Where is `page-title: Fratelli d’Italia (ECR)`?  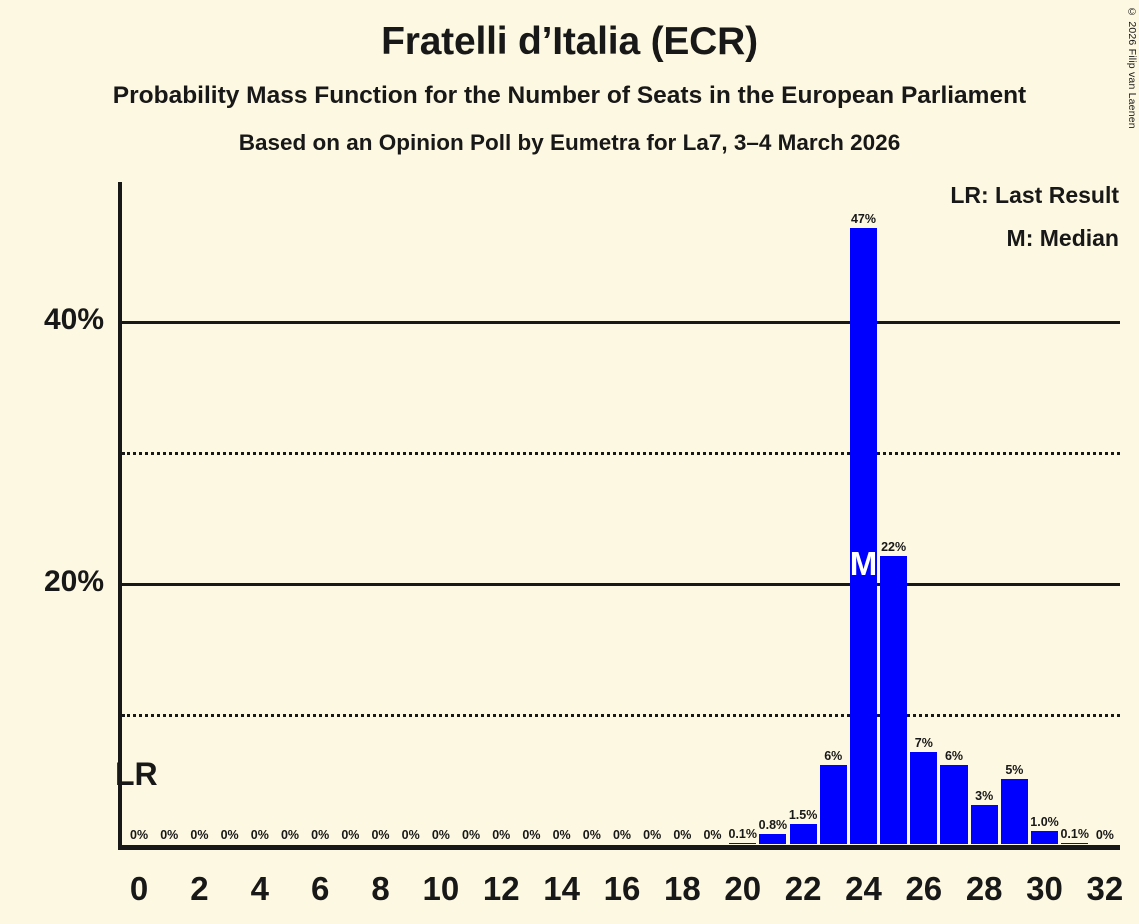
page-title: Fratelli d’Italia (ECR) is located at coordinates (569, 41).